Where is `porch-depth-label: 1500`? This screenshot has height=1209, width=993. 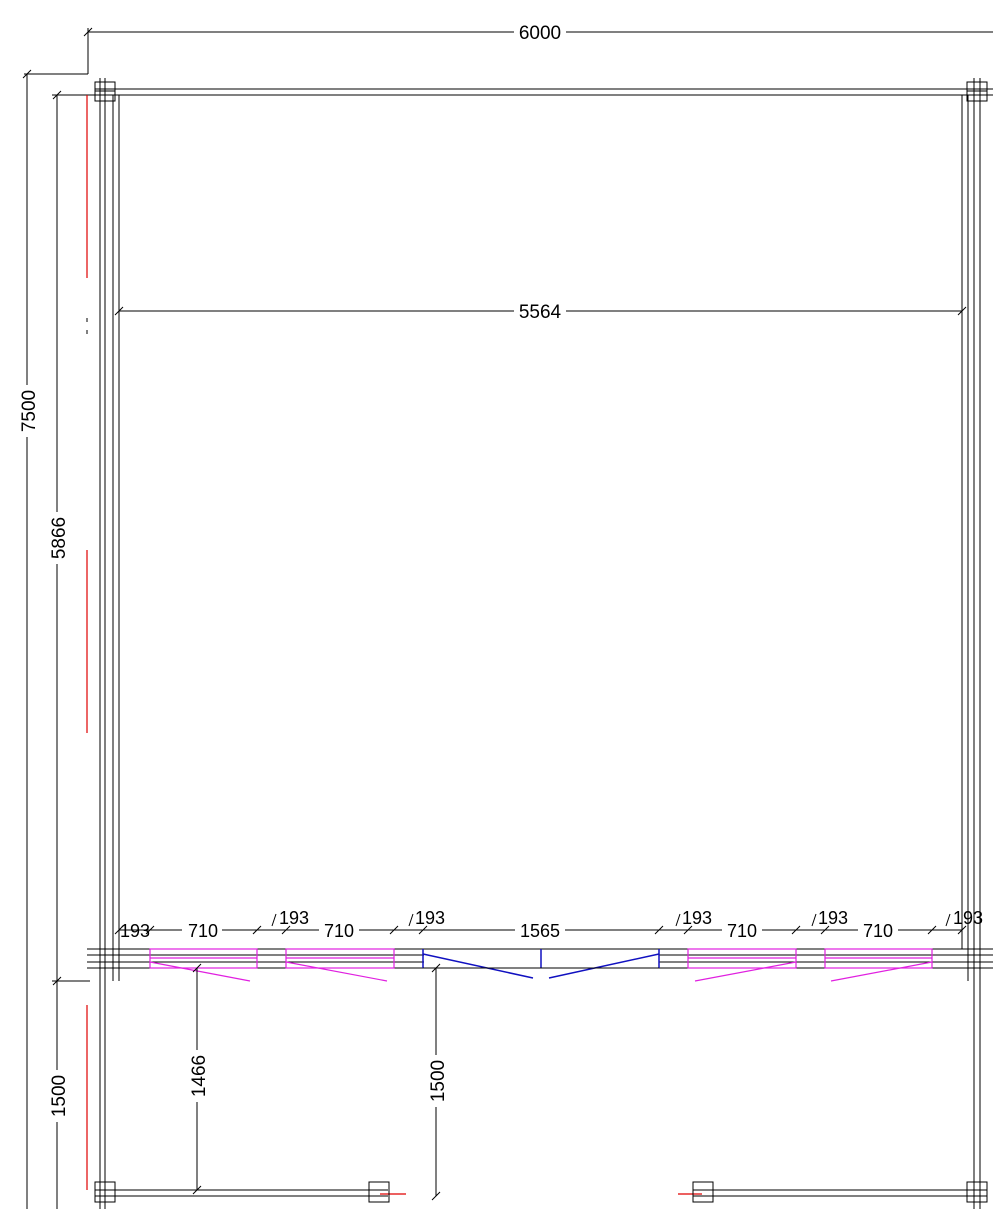
porch-depth-label: 1500 is located at coordinates (59, 1096).